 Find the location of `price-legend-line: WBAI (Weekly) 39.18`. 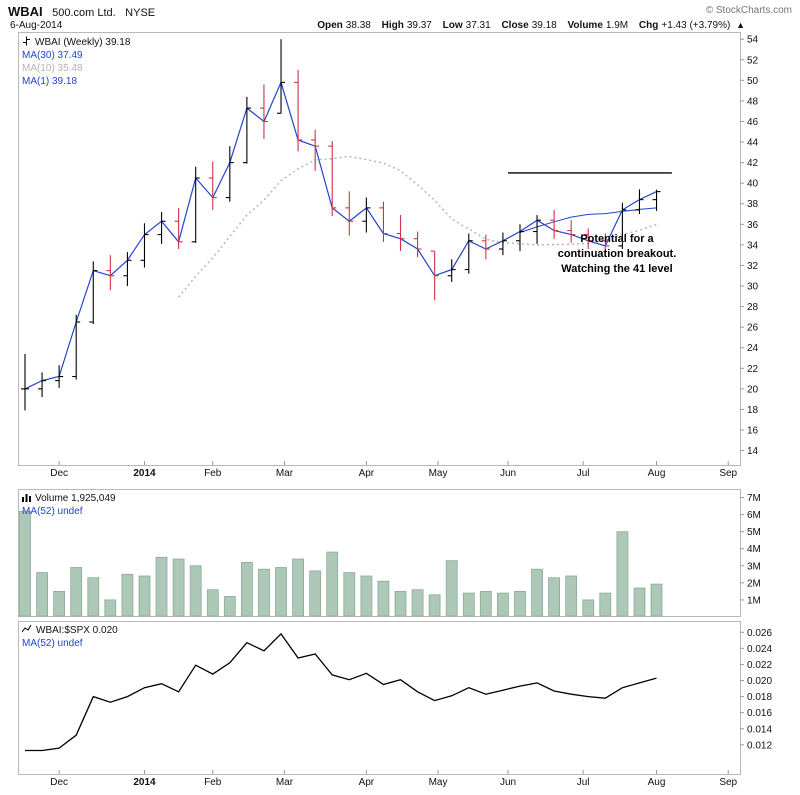

price-legend-line: WBAI (Weekly) 39.18 is located at coordinates (76, 42).